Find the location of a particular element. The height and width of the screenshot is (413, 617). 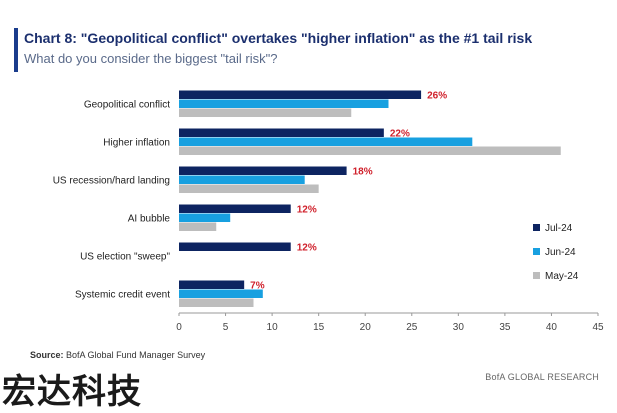

x-tick-label: 25 is located at coordinates (412, 327).